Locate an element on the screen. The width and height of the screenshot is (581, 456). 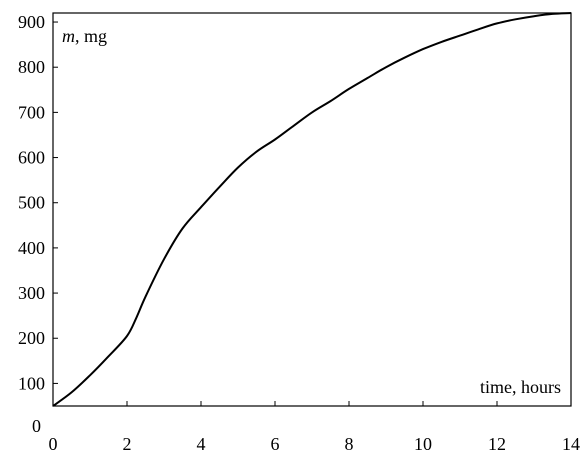
x-tick-label: 10 is located at coordinates (423, 444).